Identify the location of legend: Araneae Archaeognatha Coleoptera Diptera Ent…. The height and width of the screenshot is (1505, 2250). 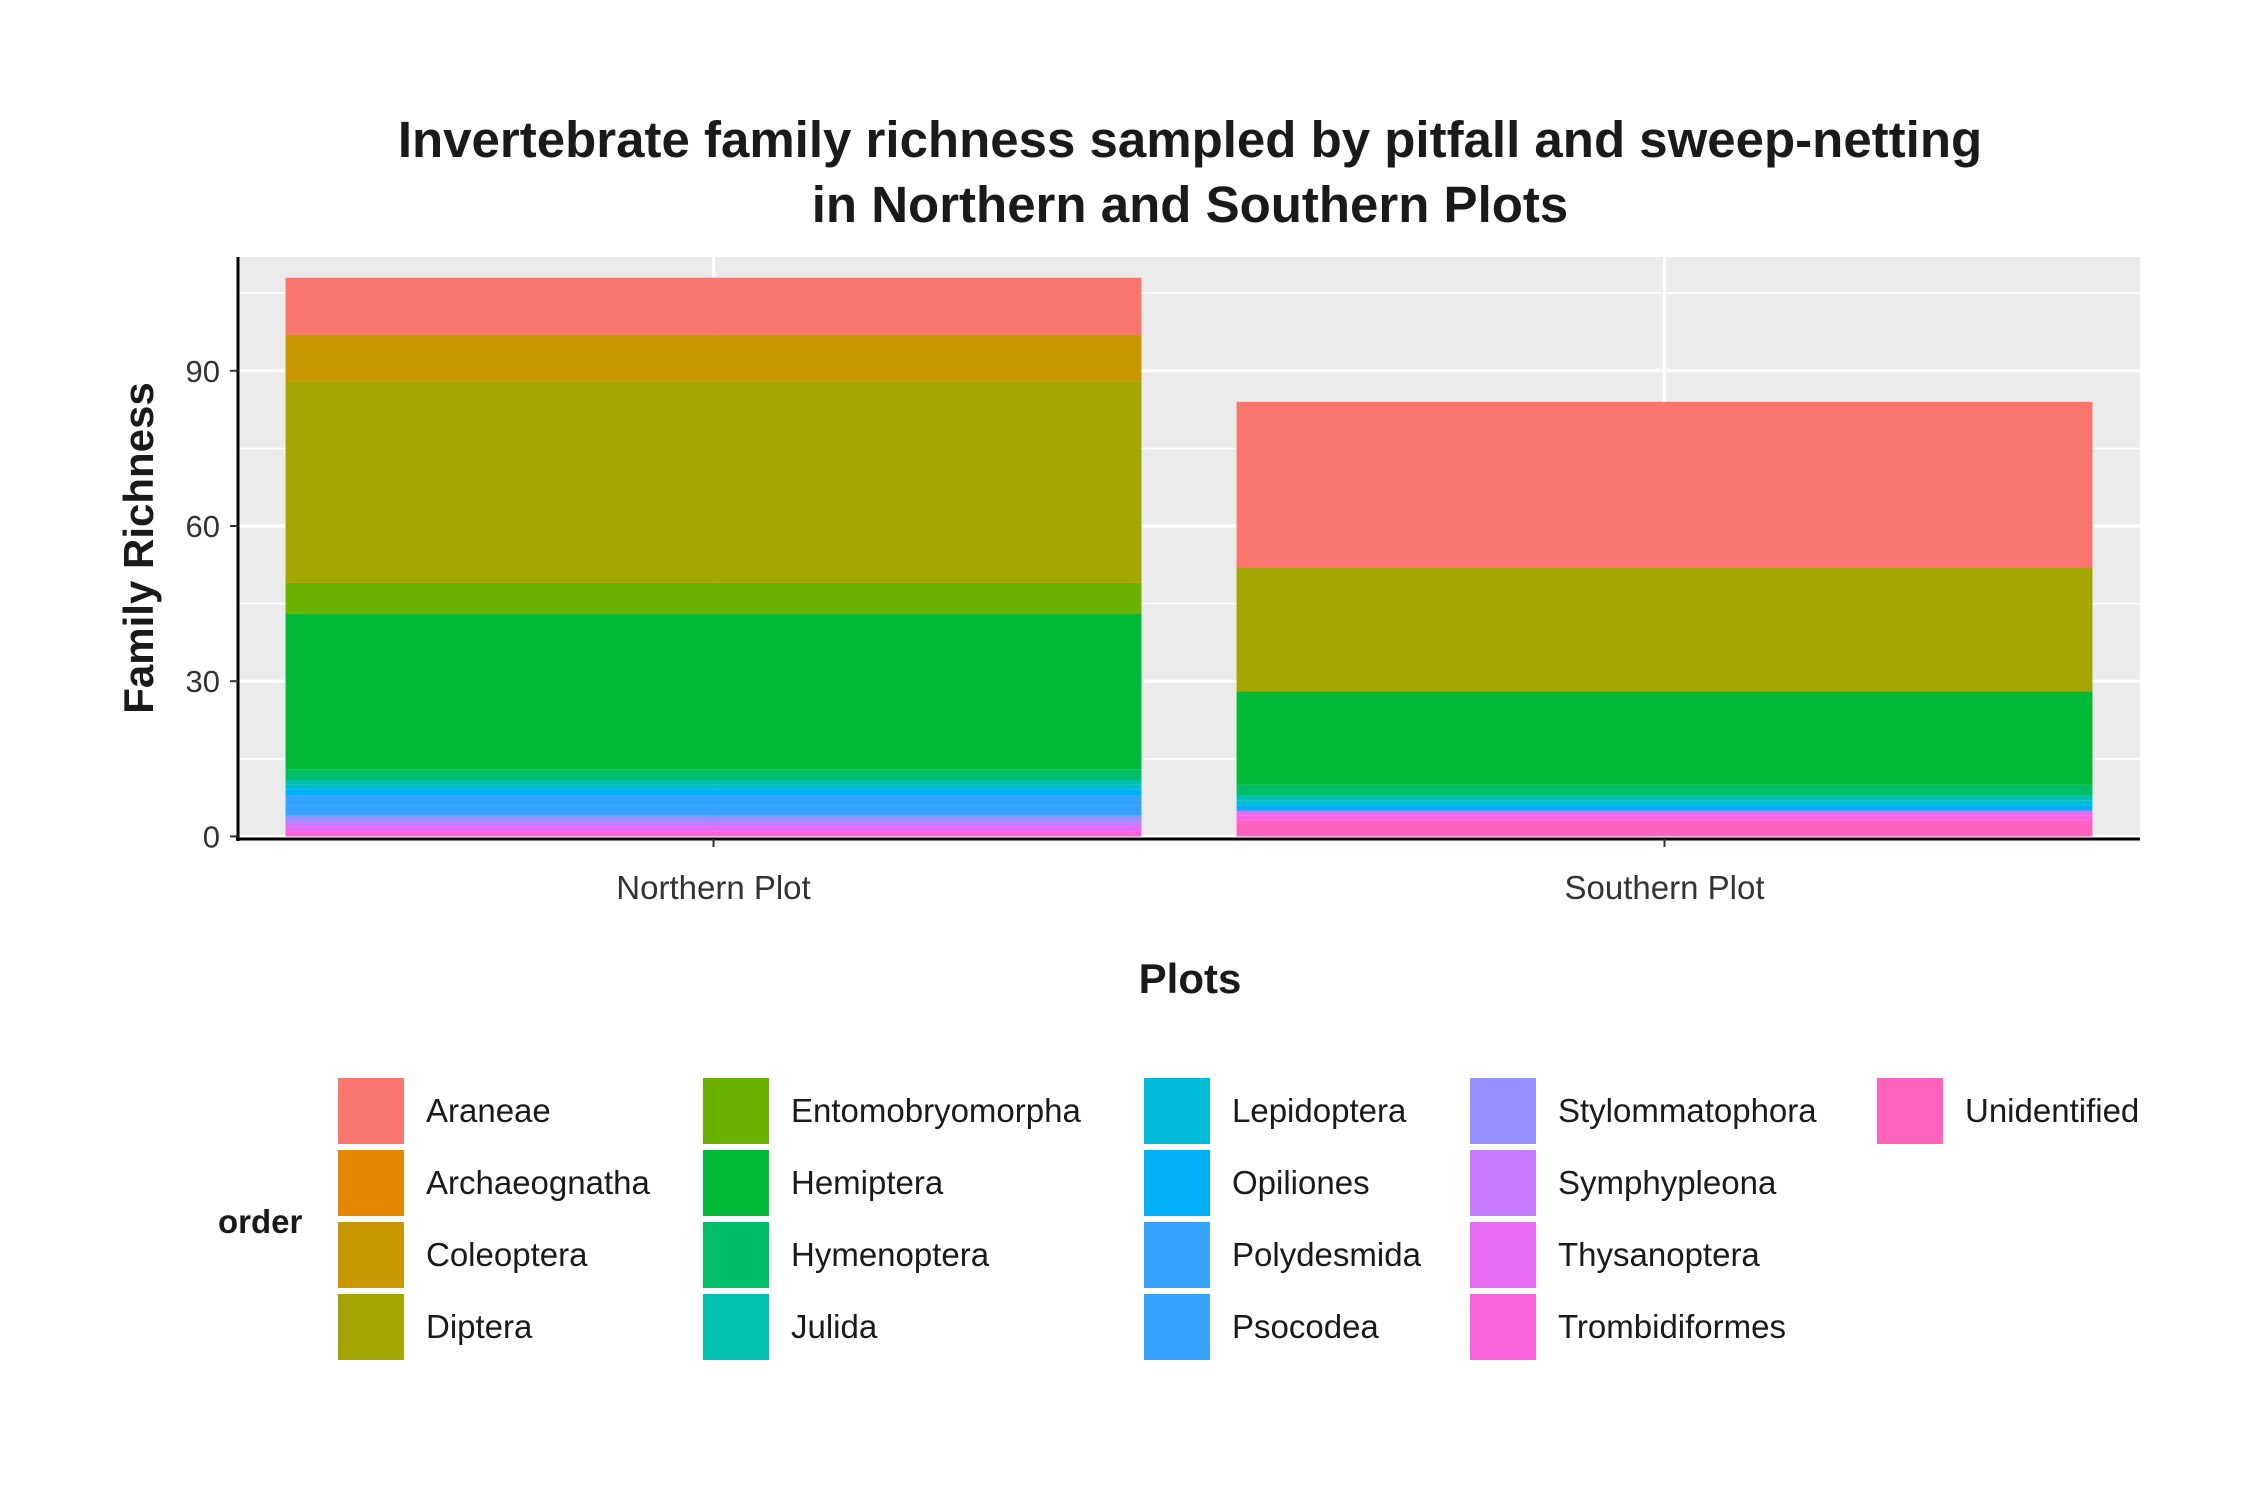
(1238, 1219).